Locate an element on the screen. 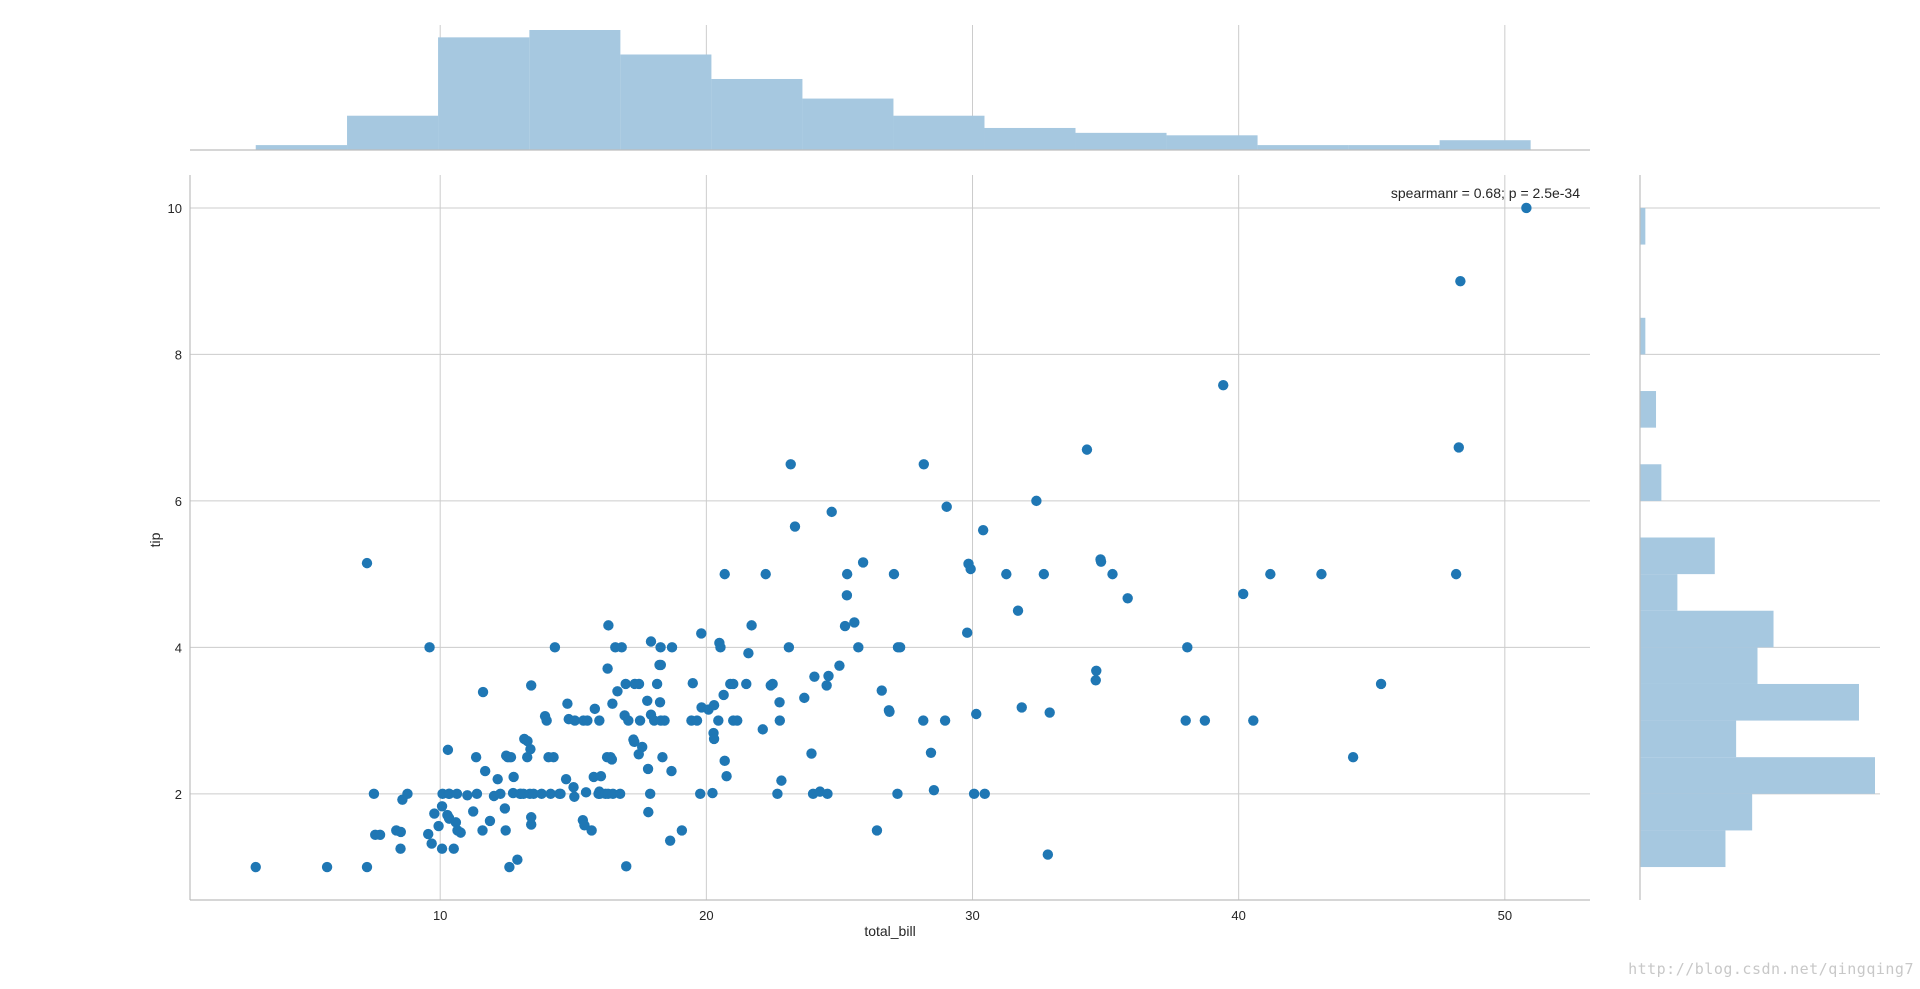 The width and height of the screenshot is (1920, 989). y-tick-label: 10 is located at coordinates (175, 208).